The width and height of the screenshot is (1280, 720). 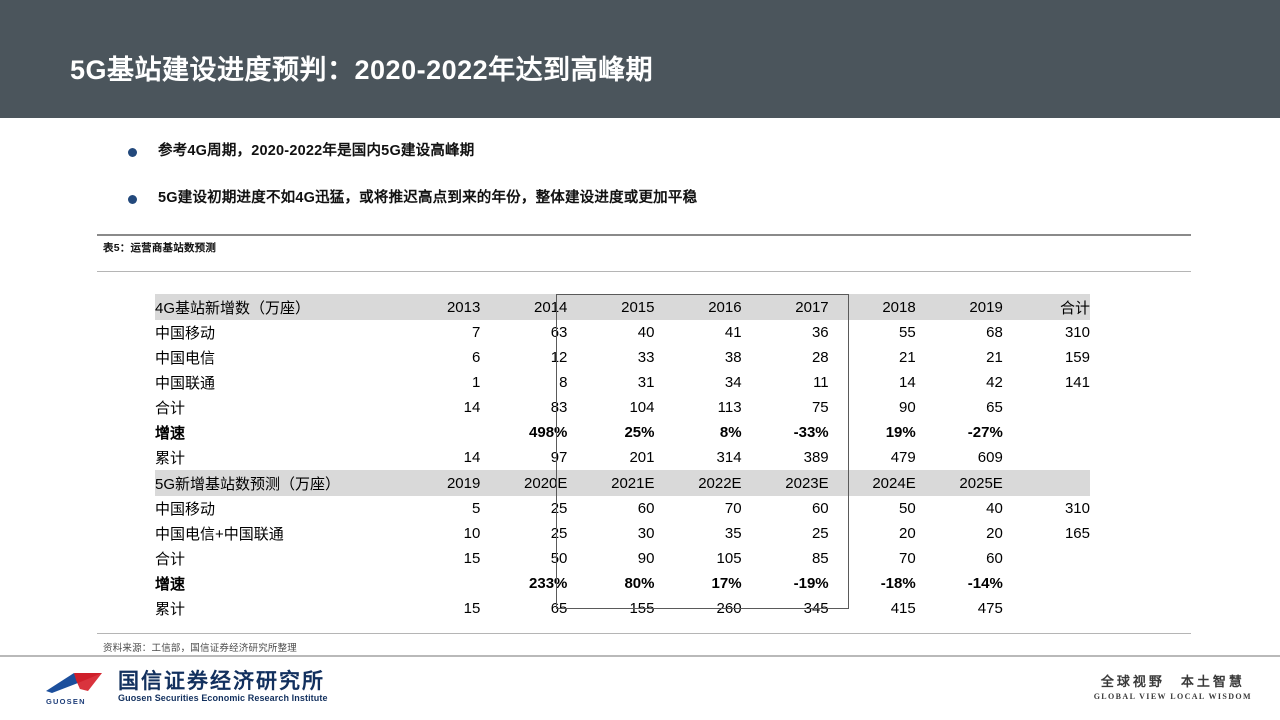 I want to click on cell: 21, so click(x=994, y=357).